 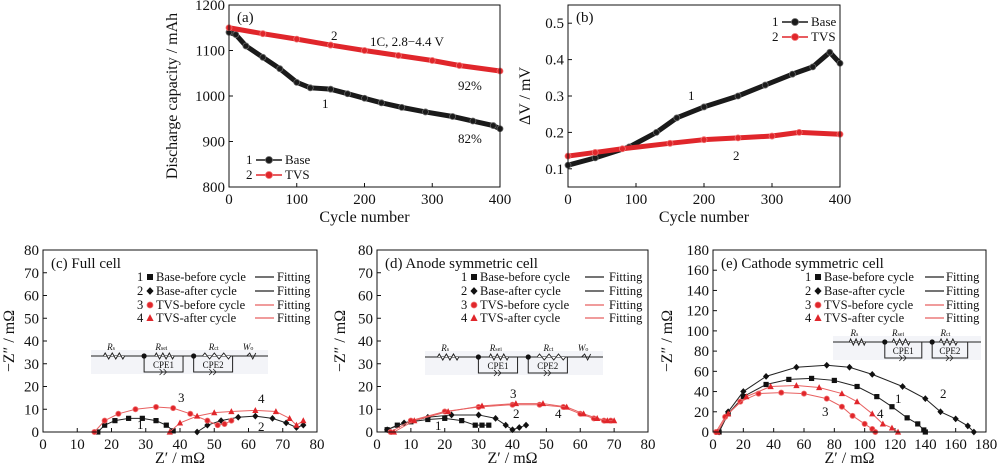 I want to click on legend-label: TVS, so click(x=823, y=36).